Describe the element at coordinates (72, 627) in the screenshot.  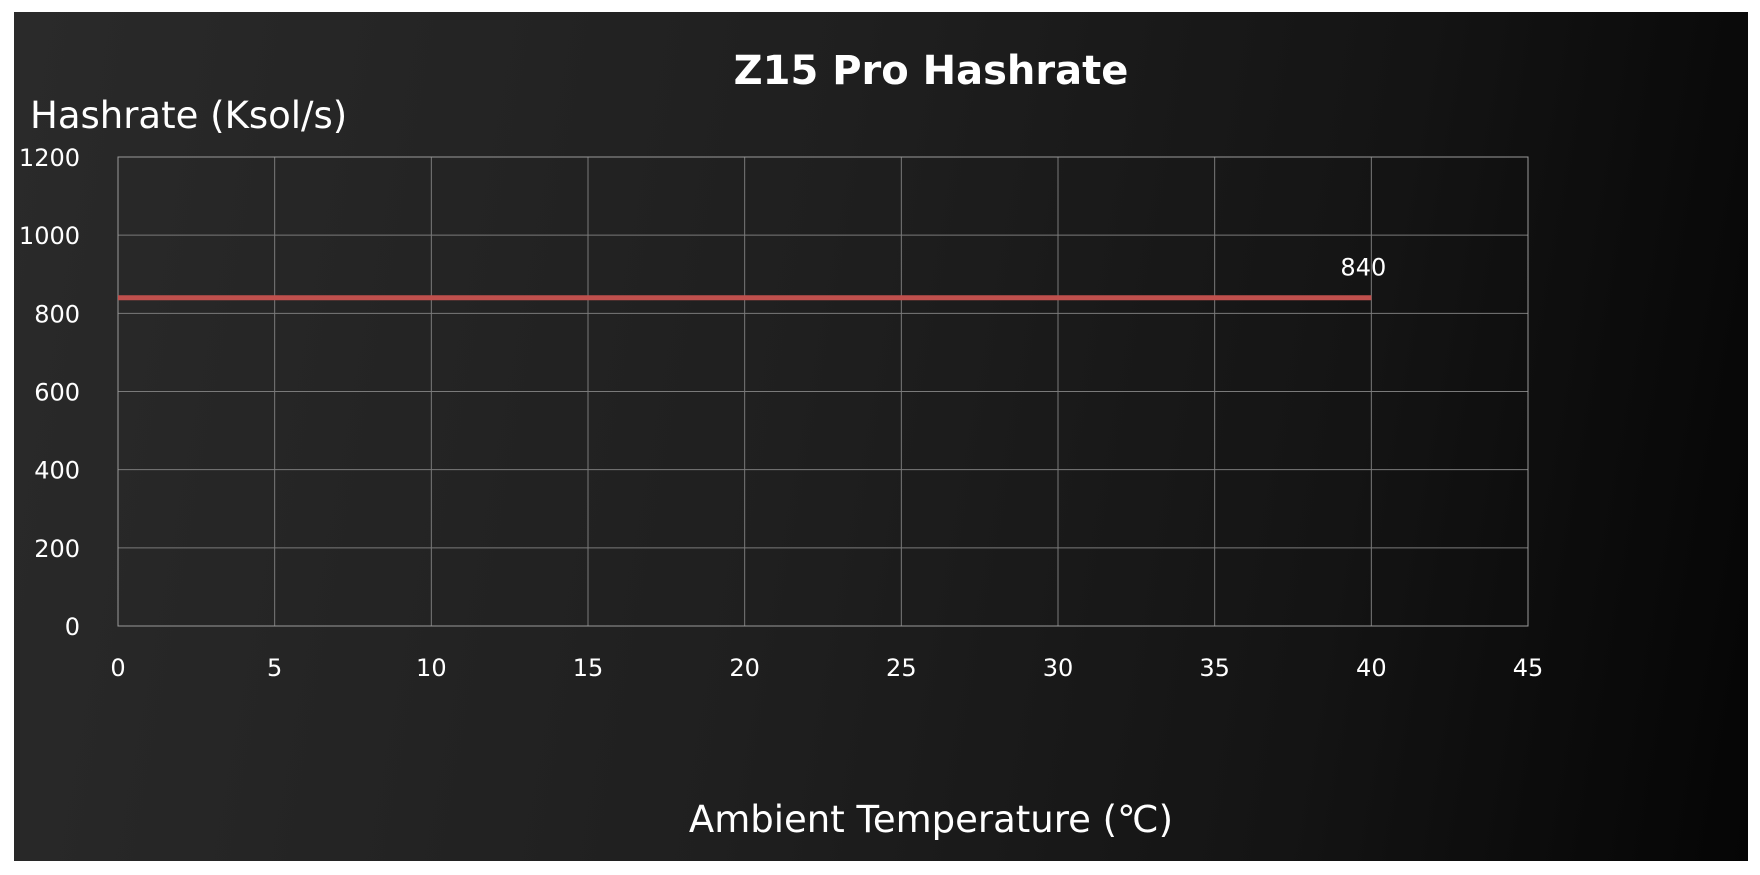
I see `y-tick-label: 0` at that location.